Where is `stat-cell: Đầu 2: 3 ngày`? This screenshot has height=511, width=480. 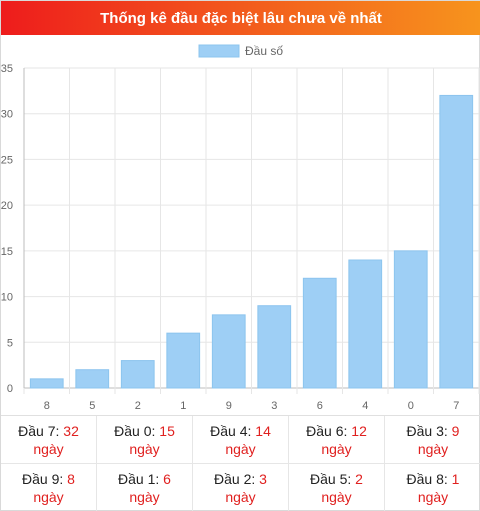 stat-cell: Đầu 2: 3 ngày is located at coordinates (241, 487).